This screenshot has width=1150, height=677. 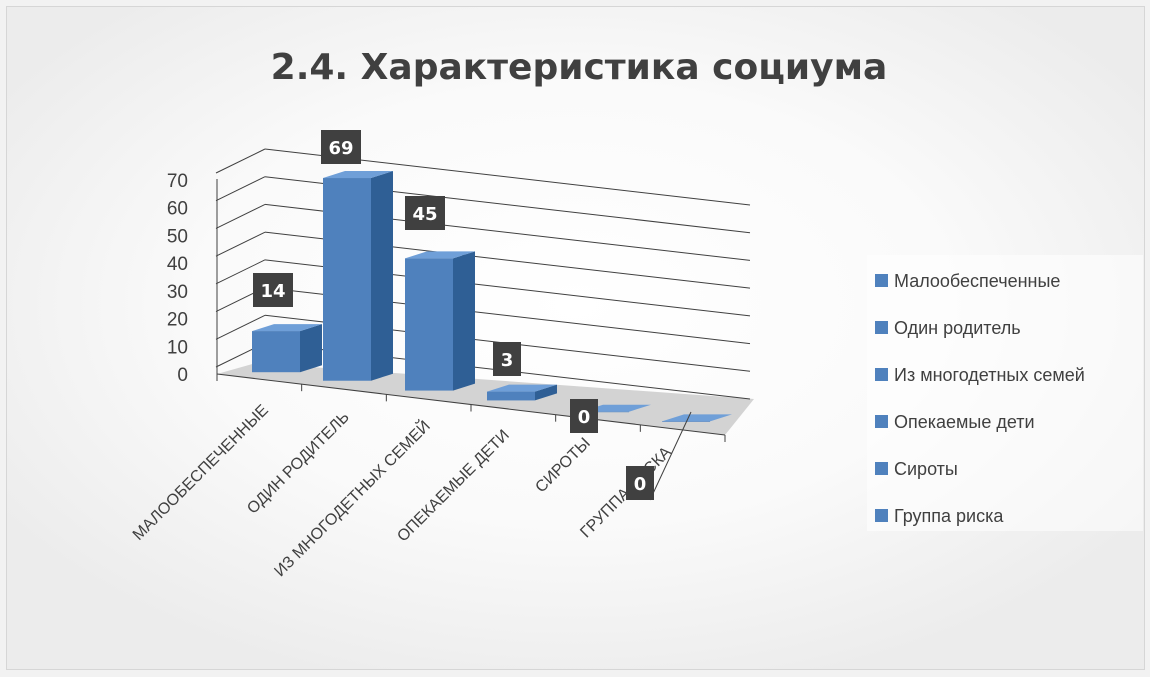 What do you see at coordinates (964, 422) in the screenshot?
I see `legend-item-3: Опекаемые дети` at bounding box center [964, 422].